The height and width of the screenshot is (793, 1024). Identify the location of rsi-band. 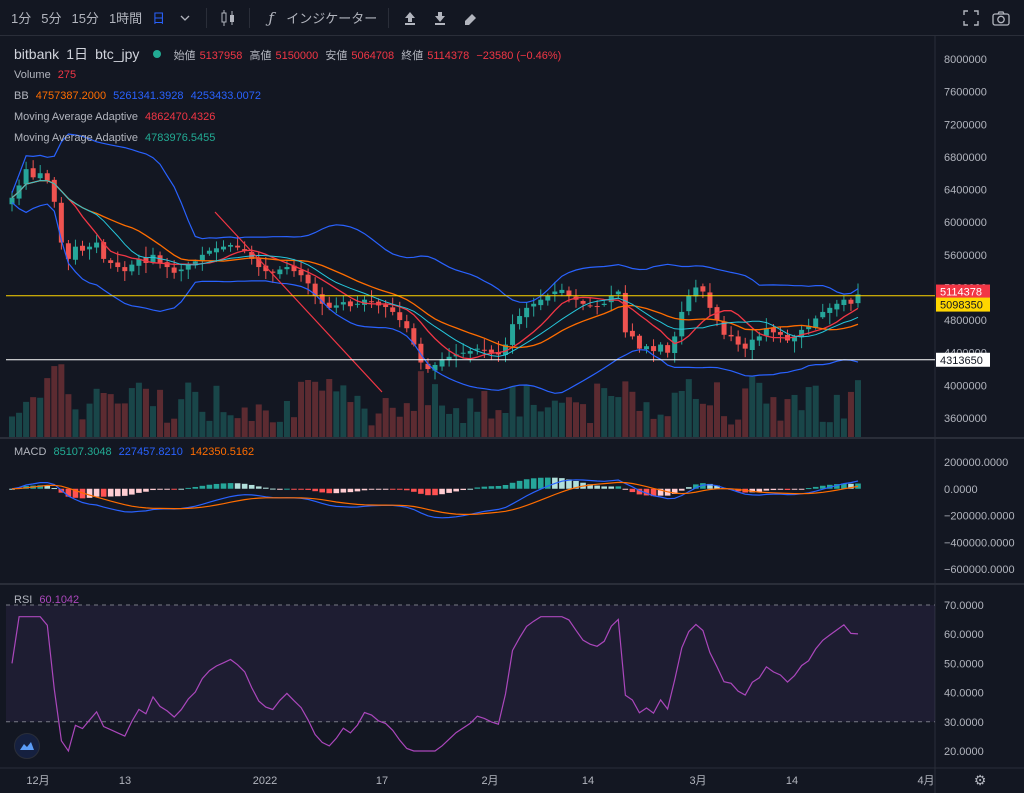
(470, 663).